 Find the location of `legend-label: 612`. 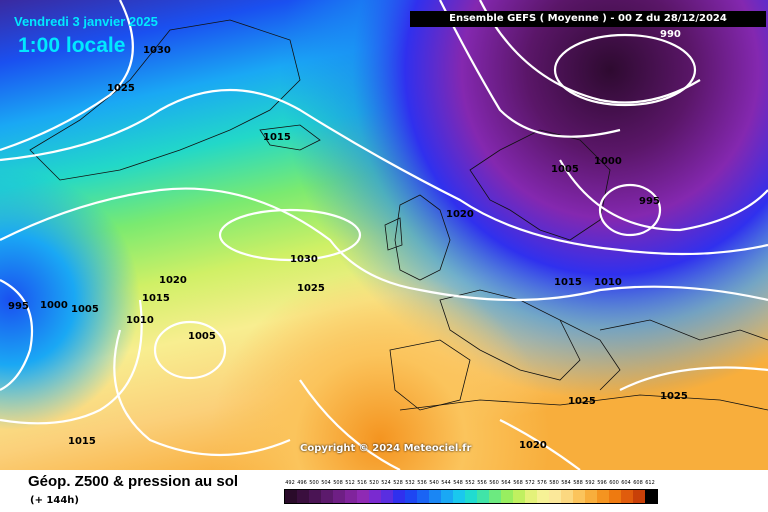

legend-label: 612 is located at coordinates (650, 483).